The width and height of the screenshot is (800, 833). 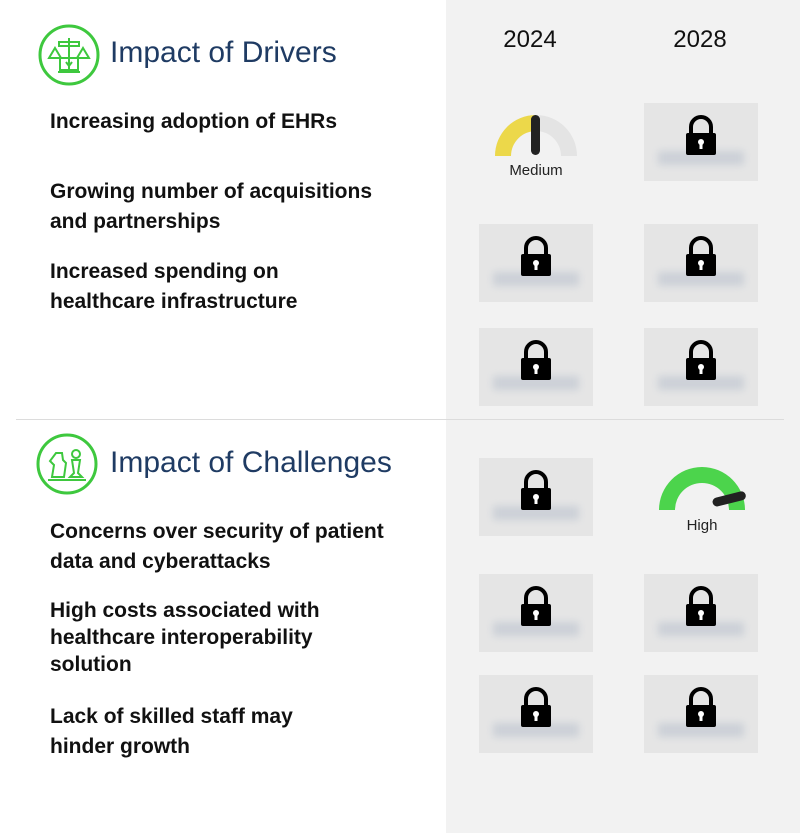 What do you see at coordinates (700, 39) in the screenshot?
I see `year-2028-header: 2028` at bounding box center [700, 39].